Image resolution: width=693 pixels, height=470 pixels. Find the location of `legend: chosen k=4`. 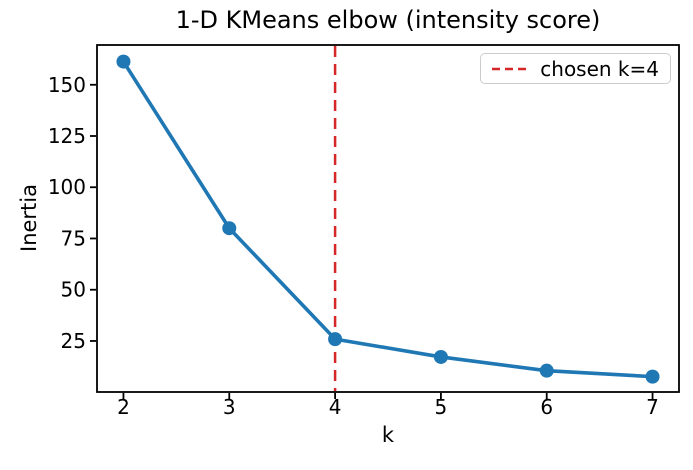

legend: chosen k=4 is located at coordinates (575, 68).